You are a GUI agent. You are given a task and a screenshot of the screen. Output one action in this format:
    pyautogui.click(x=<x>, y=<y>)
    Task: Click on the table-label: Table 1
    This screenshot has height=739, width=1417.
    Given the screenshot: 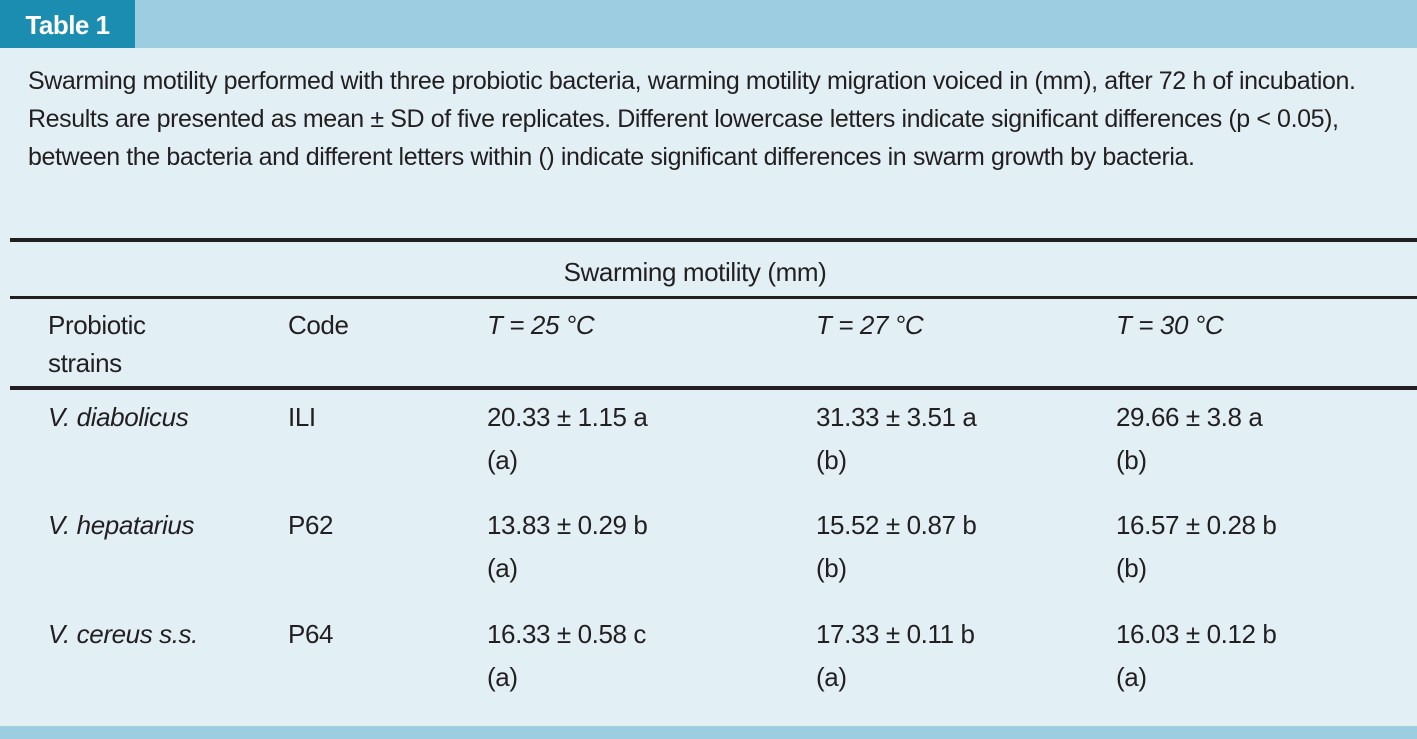 What is the action you would take?
    pyautogui.click(x=67, y=24)
    